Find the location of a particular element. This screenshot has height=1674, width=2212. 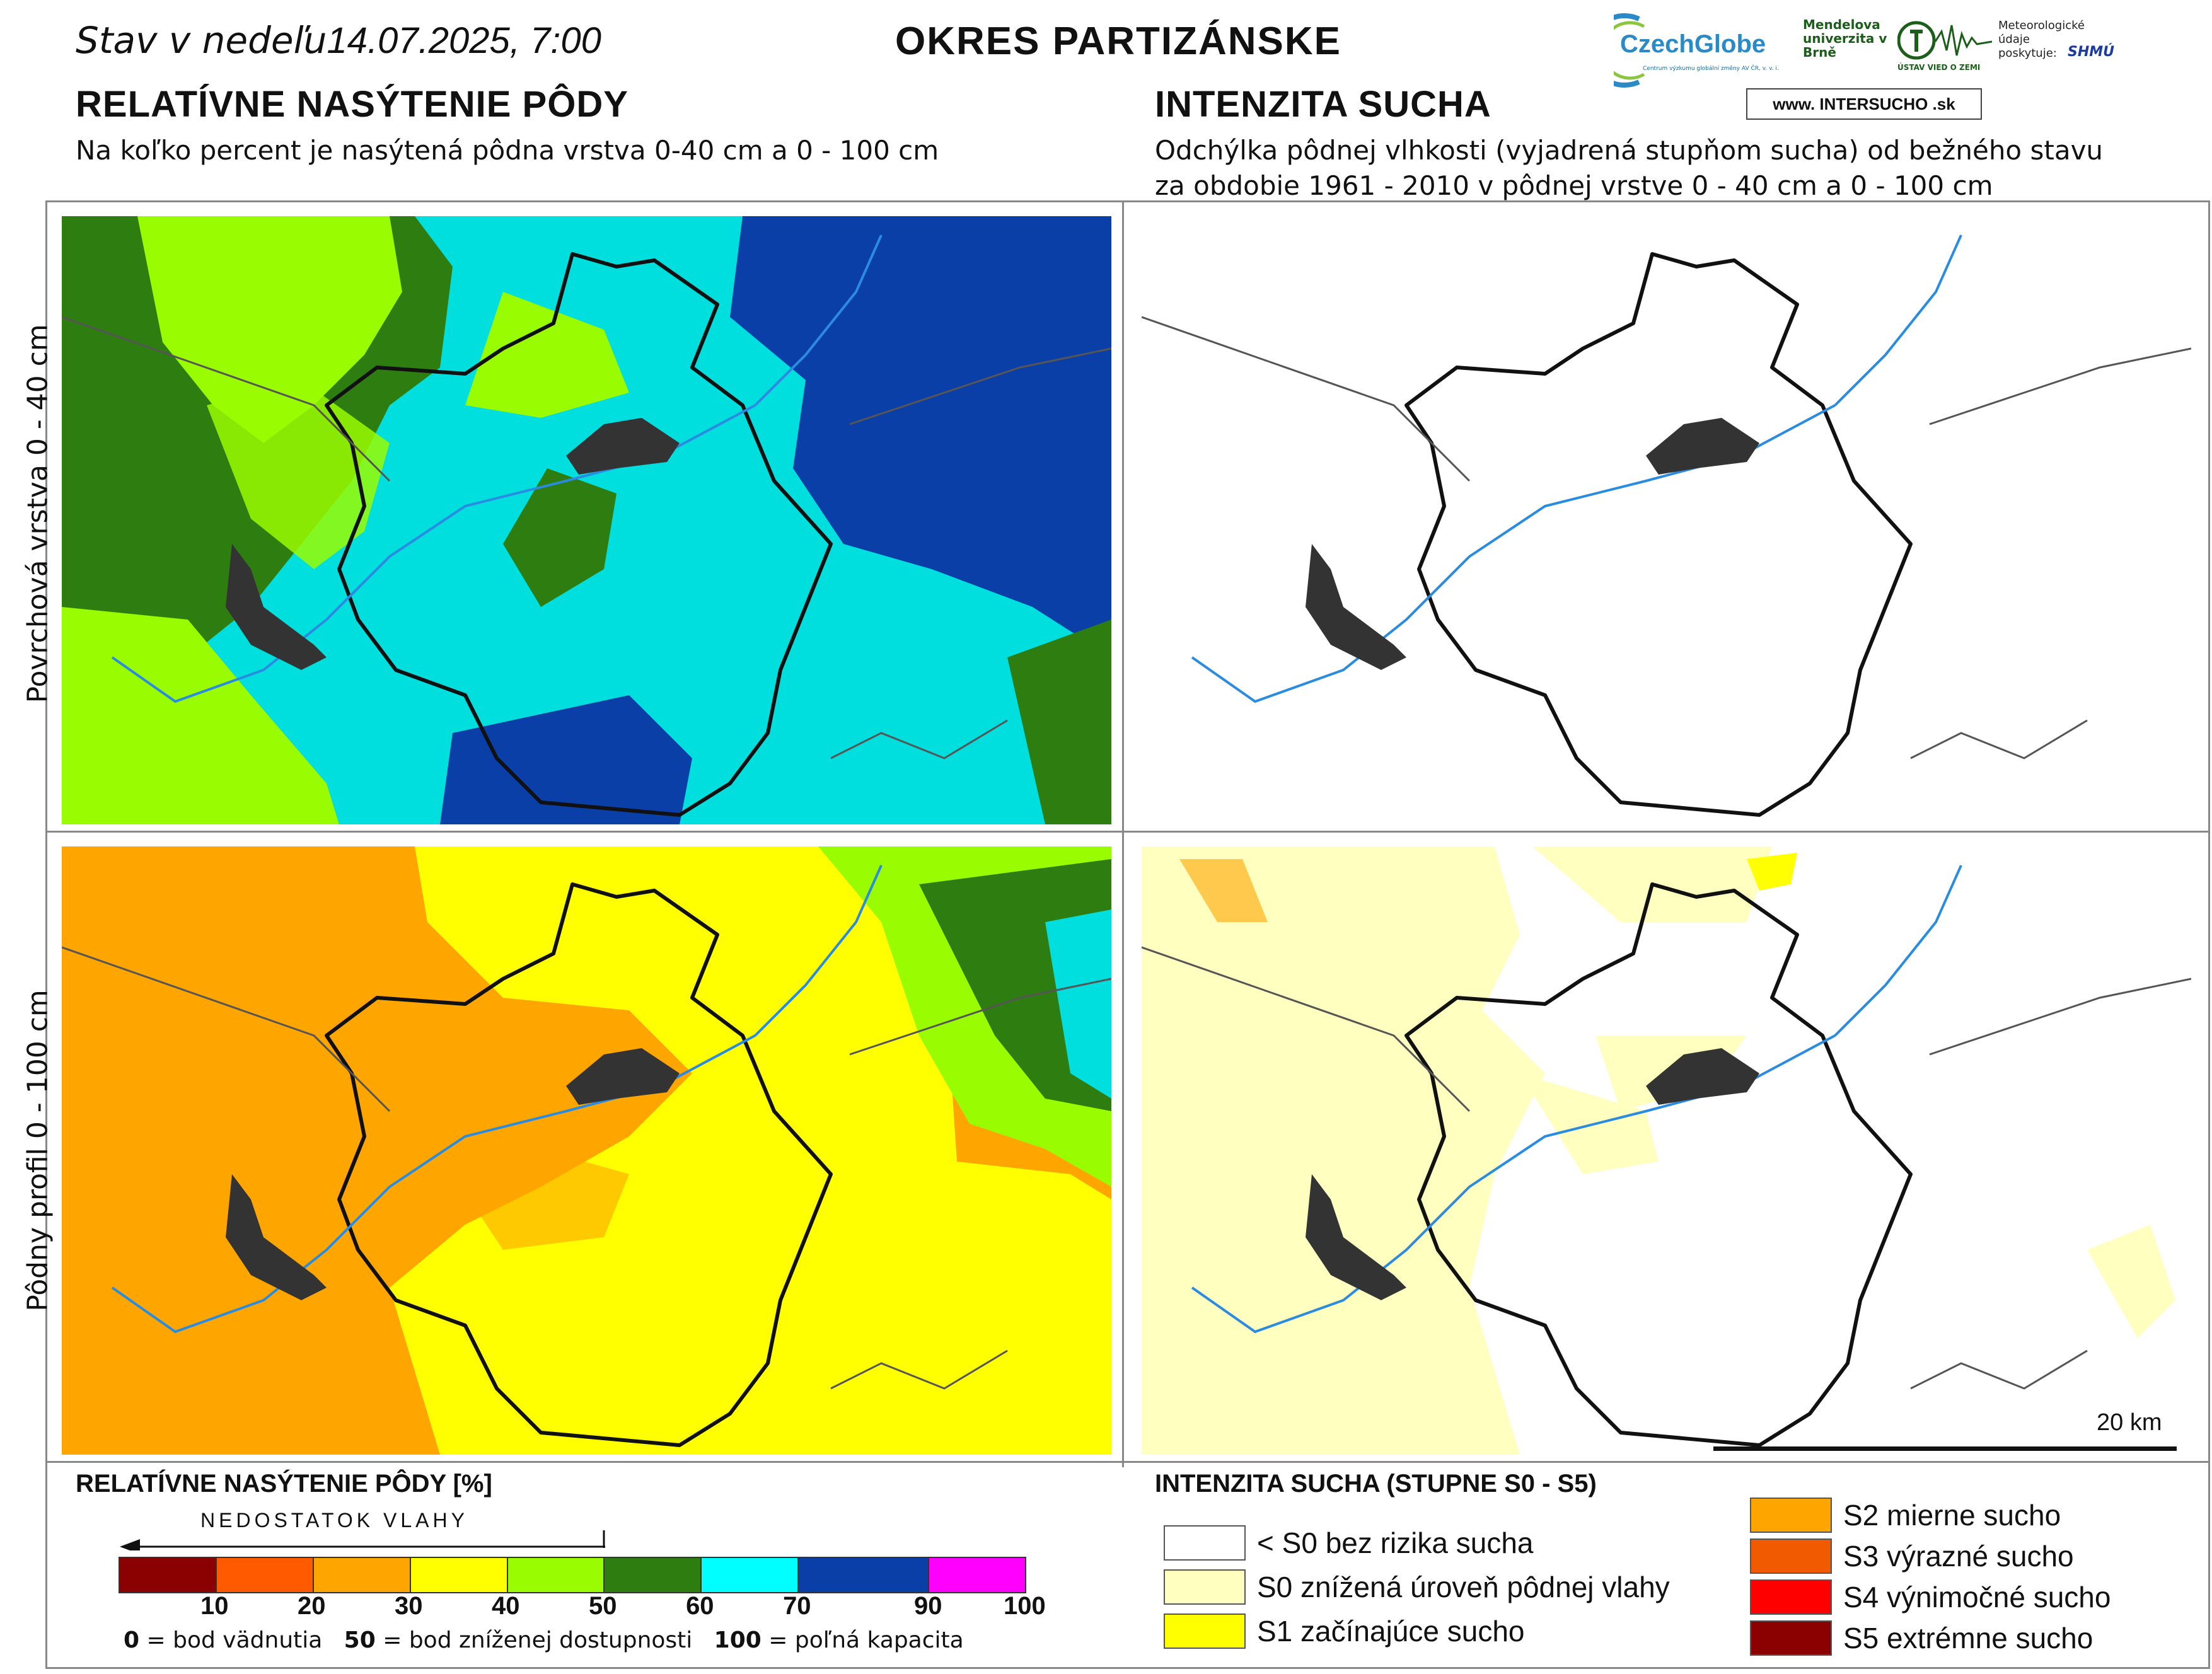

drought-legend-item: S0 znížená úroveň pôdnej vlahy is located at coordinates (1417, 1587).